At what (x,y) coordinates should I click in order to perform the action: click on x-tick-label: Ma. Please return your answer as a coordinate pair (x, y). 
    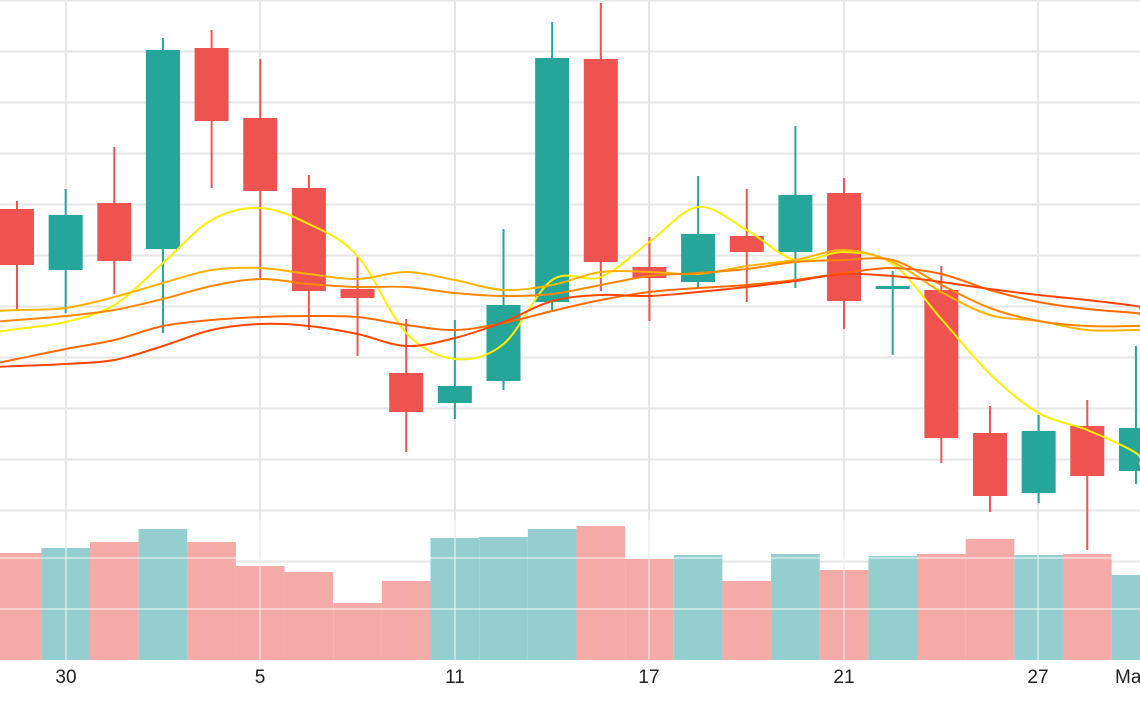
    Looking at the image, I should click on (1127, 677).